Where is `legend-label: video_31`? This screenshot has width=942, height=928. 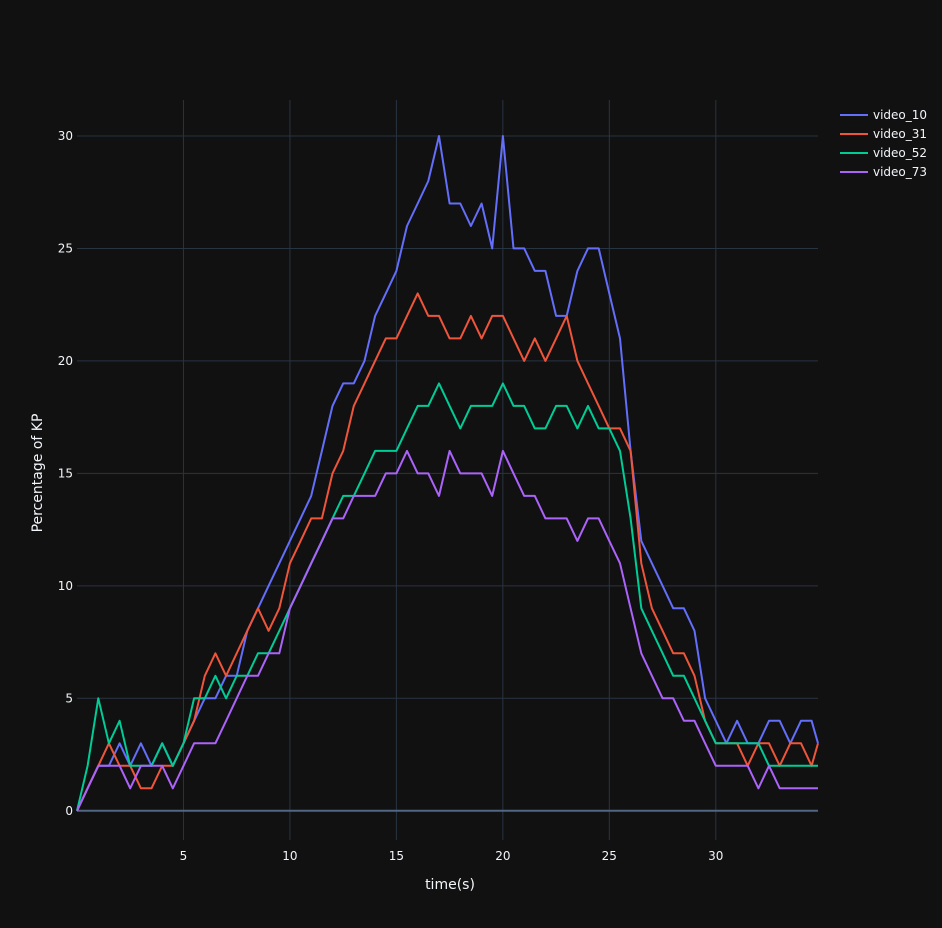 legend-label: video_31 is located at coordinates (900, 134).